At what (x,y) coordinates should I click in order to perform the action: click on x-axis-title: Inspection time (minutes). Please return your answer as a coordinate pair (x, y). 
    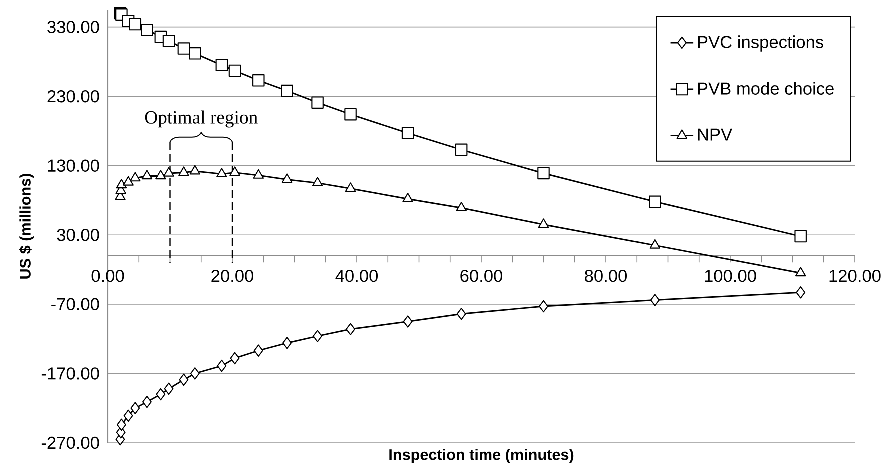
    Looking at the image, I should click on (482, 456).